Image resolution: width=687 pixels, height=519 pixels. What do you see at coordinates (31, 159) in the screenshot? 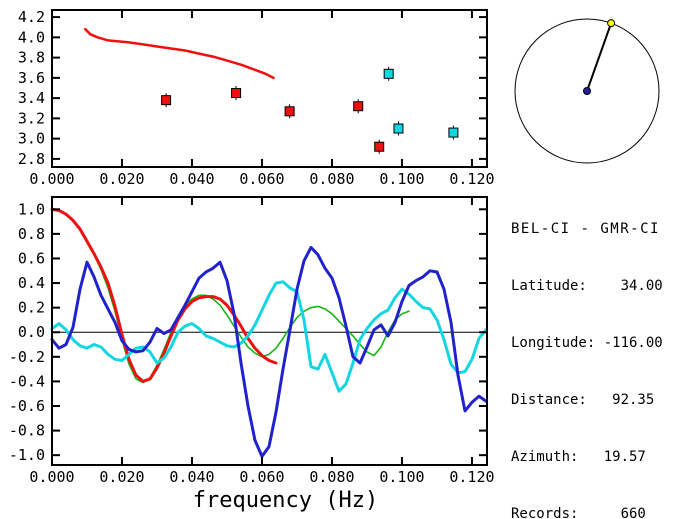
I see `y-tick-label: 2.8` at bounding box center [31, 159].